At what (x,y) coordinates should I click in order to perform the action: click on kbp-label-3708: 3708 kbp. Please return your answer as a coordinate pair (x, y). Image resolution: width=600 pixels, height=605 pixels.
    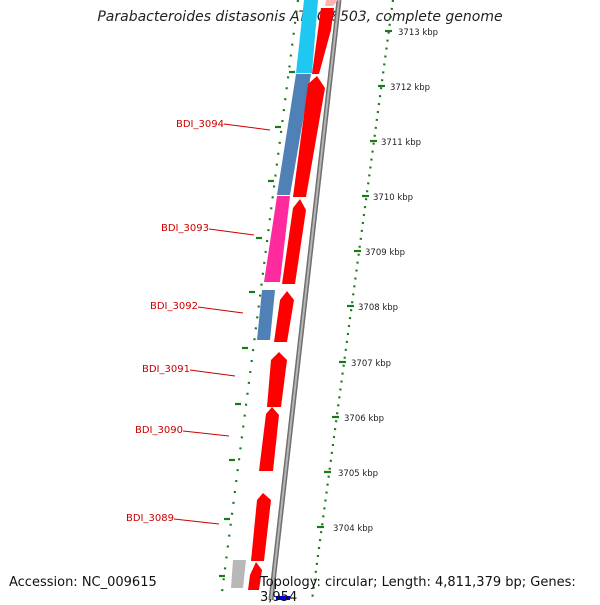
    Looking at the image, I should click on (378, 308).